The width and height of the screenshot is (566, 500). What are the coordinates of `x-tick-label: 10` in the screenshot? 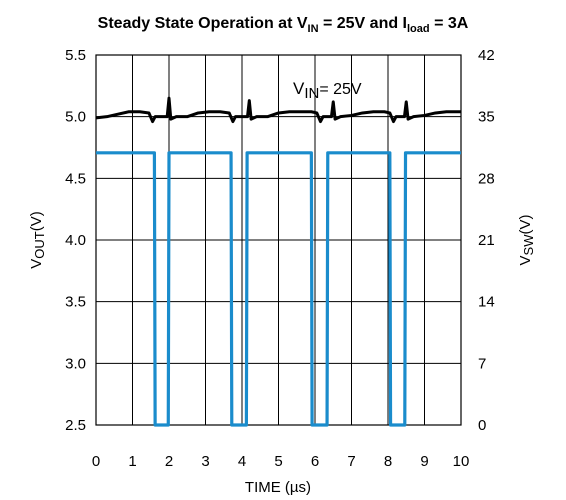 It's located at (461, 461).